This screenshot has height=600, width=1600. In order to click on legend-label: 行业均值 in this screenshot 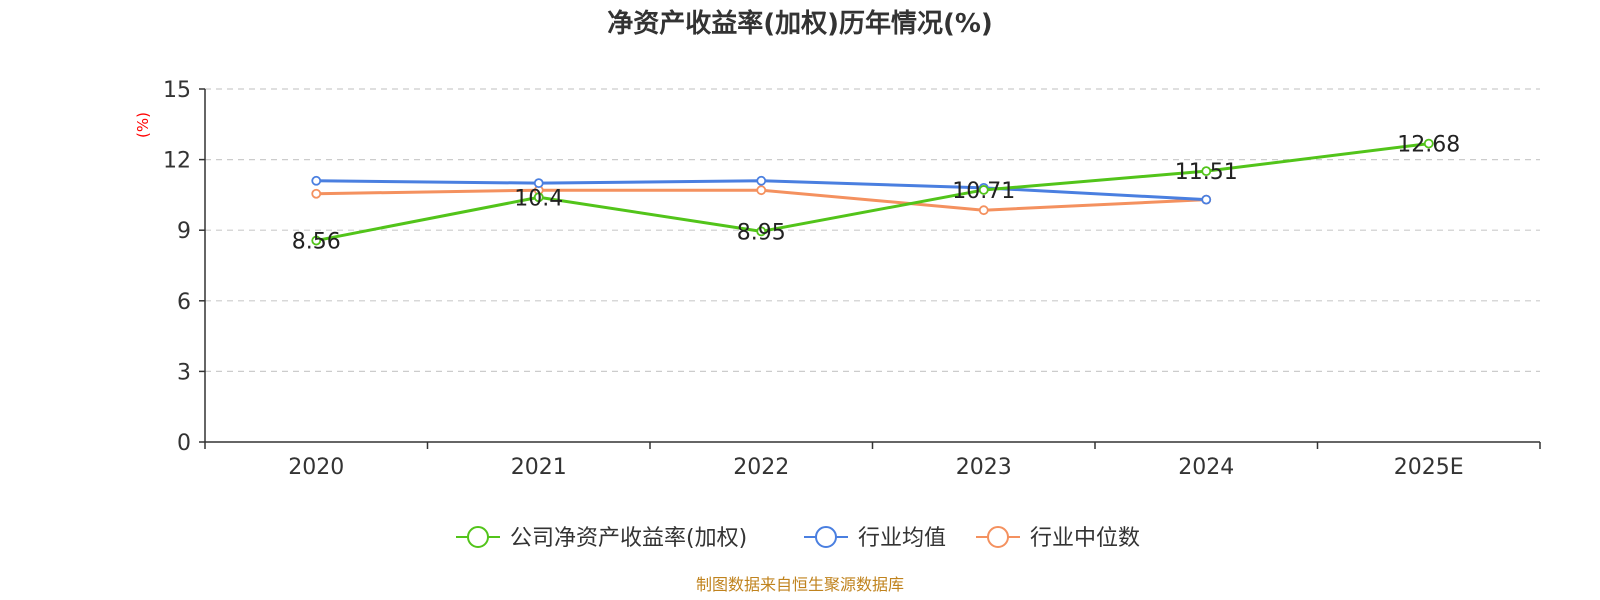, I will do `click(902, 538)`.